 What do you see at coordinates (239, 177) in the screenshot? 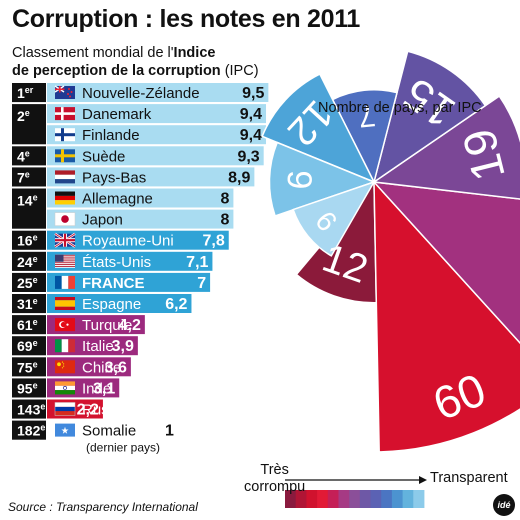
I see `score-label-4: 8,9` at bounding box center [239, 177].